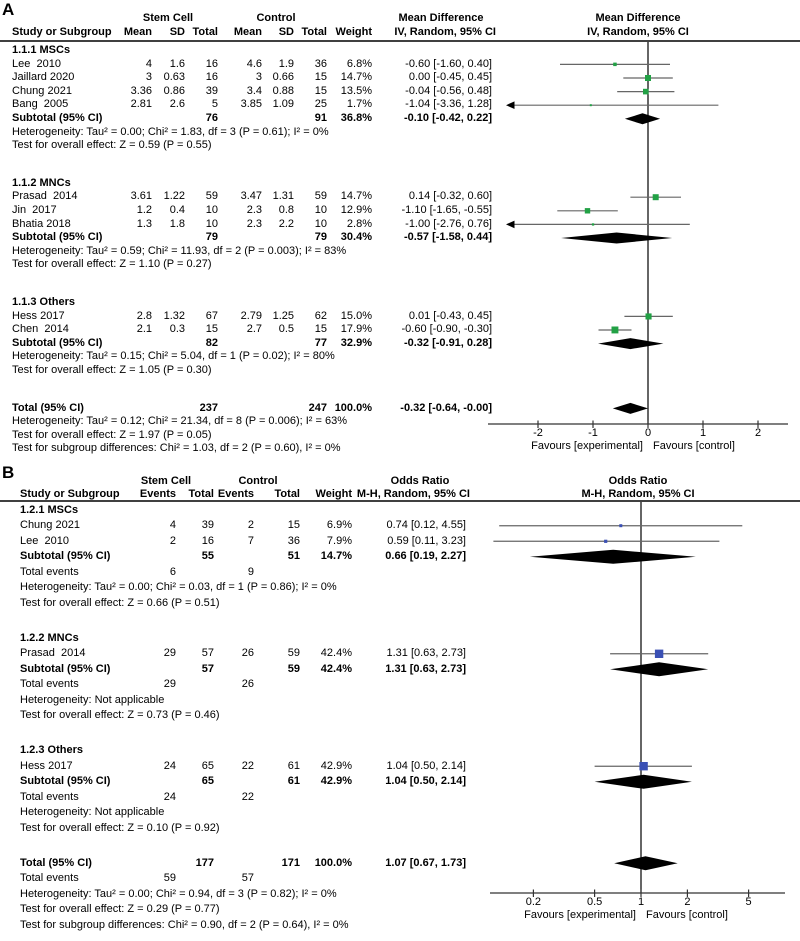 This screenshot has width=800, height=941. Describe the element at coordinates (144, 329) in the screenshot. I see `cell-value: 2.1` at that location.